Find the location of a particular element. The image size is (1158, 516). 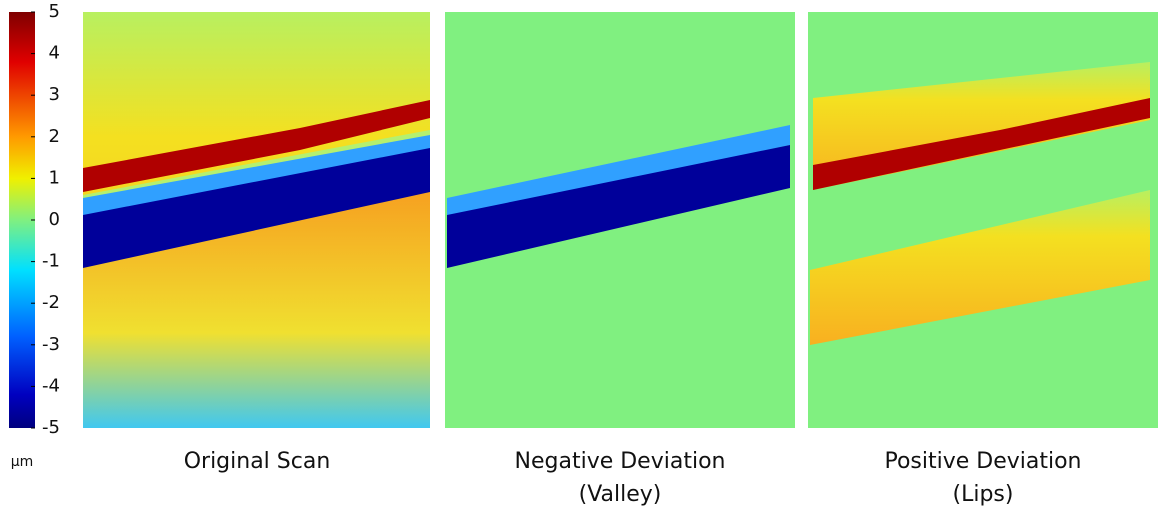

tick-label: 1 is located at coordinates (54, 177).